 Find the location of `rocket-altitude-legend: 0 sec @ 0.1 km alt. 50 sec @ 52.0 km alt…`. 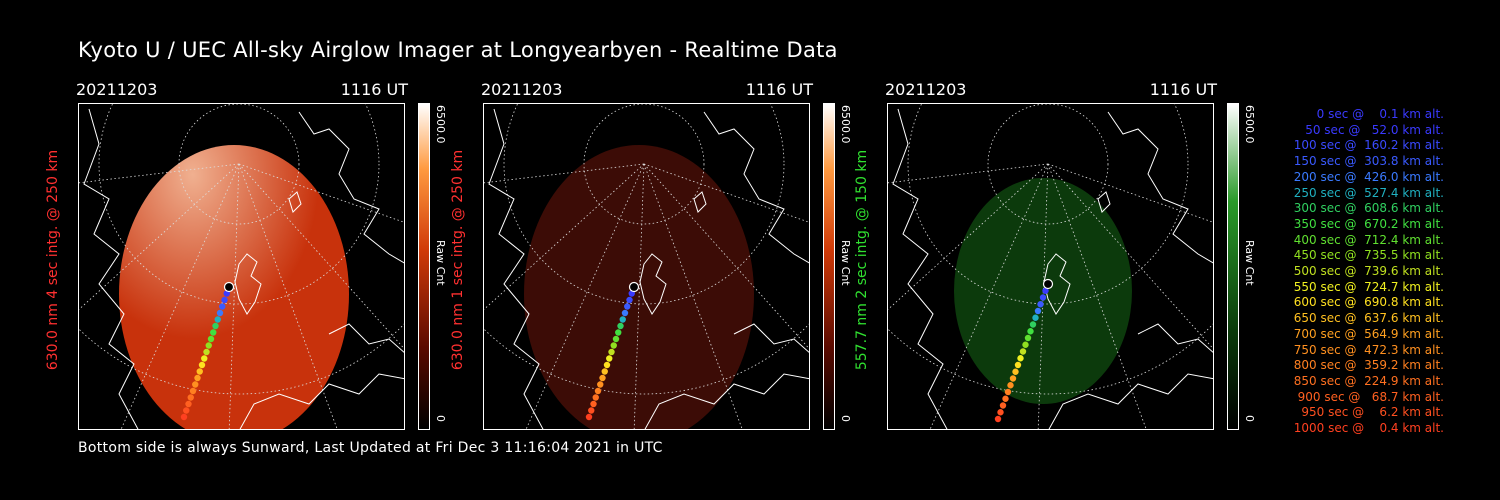

rocket-altitude-legend: 0 sec @ 0.1 km alt. 50 sec @ 52.0 km alt… is located at coordinates (1353, 272).